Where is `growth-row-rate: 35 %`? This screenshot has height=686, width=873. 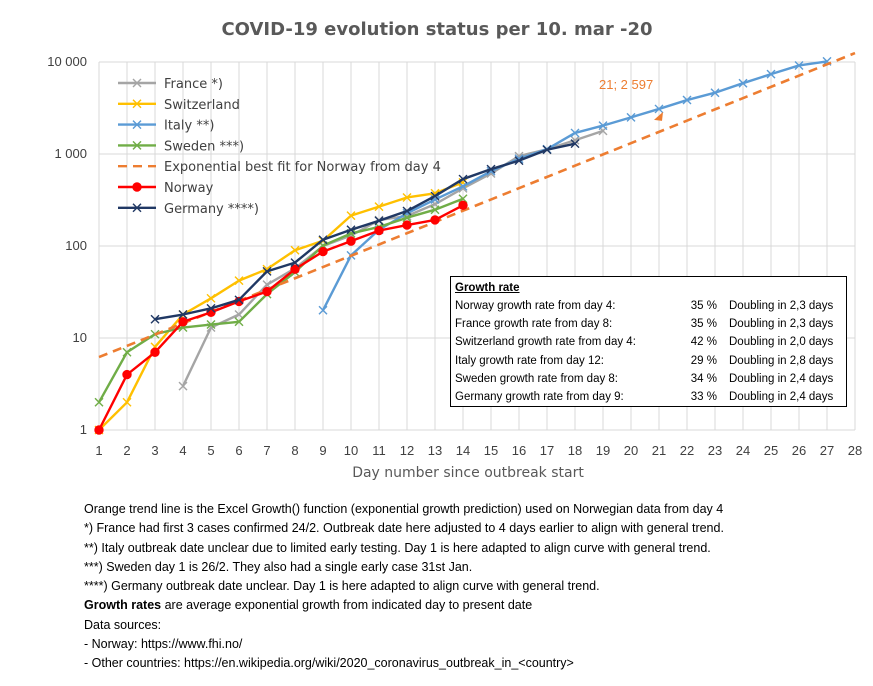 growth-row-rate: 35 % is located at coordinates (703, 306).